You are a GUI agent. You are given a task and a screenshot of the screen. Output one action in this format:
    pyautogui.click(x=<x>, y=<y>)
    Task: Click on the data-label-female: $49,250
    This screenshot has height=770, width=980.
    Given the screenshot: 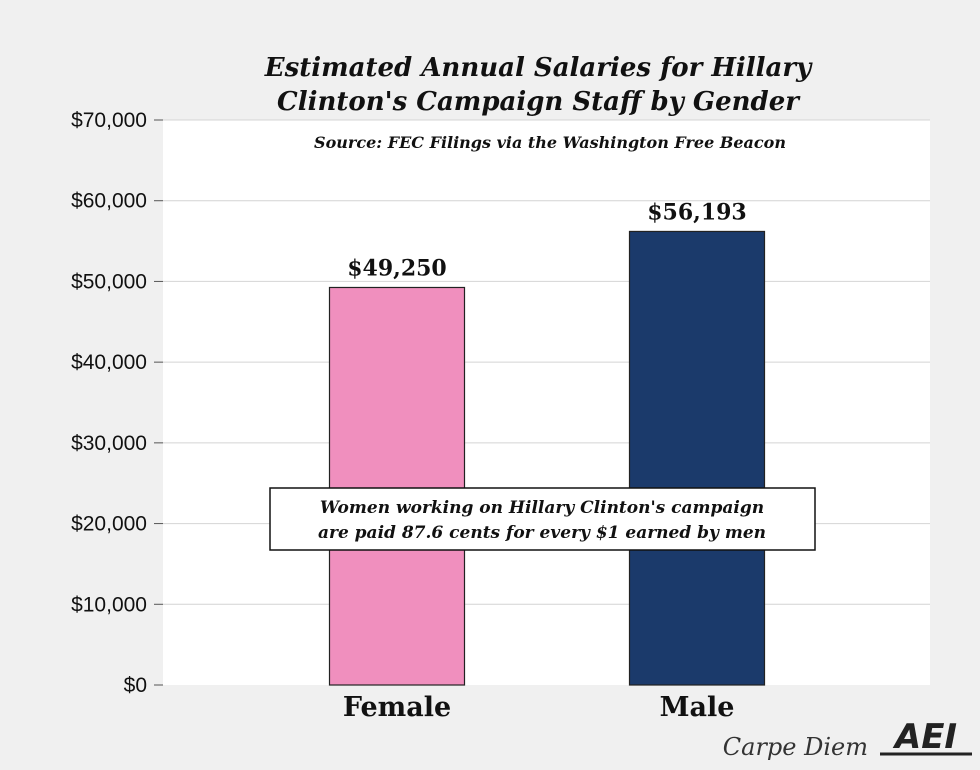 What is the action you would take?
    pyautogui.click(x=397, y=268)
    